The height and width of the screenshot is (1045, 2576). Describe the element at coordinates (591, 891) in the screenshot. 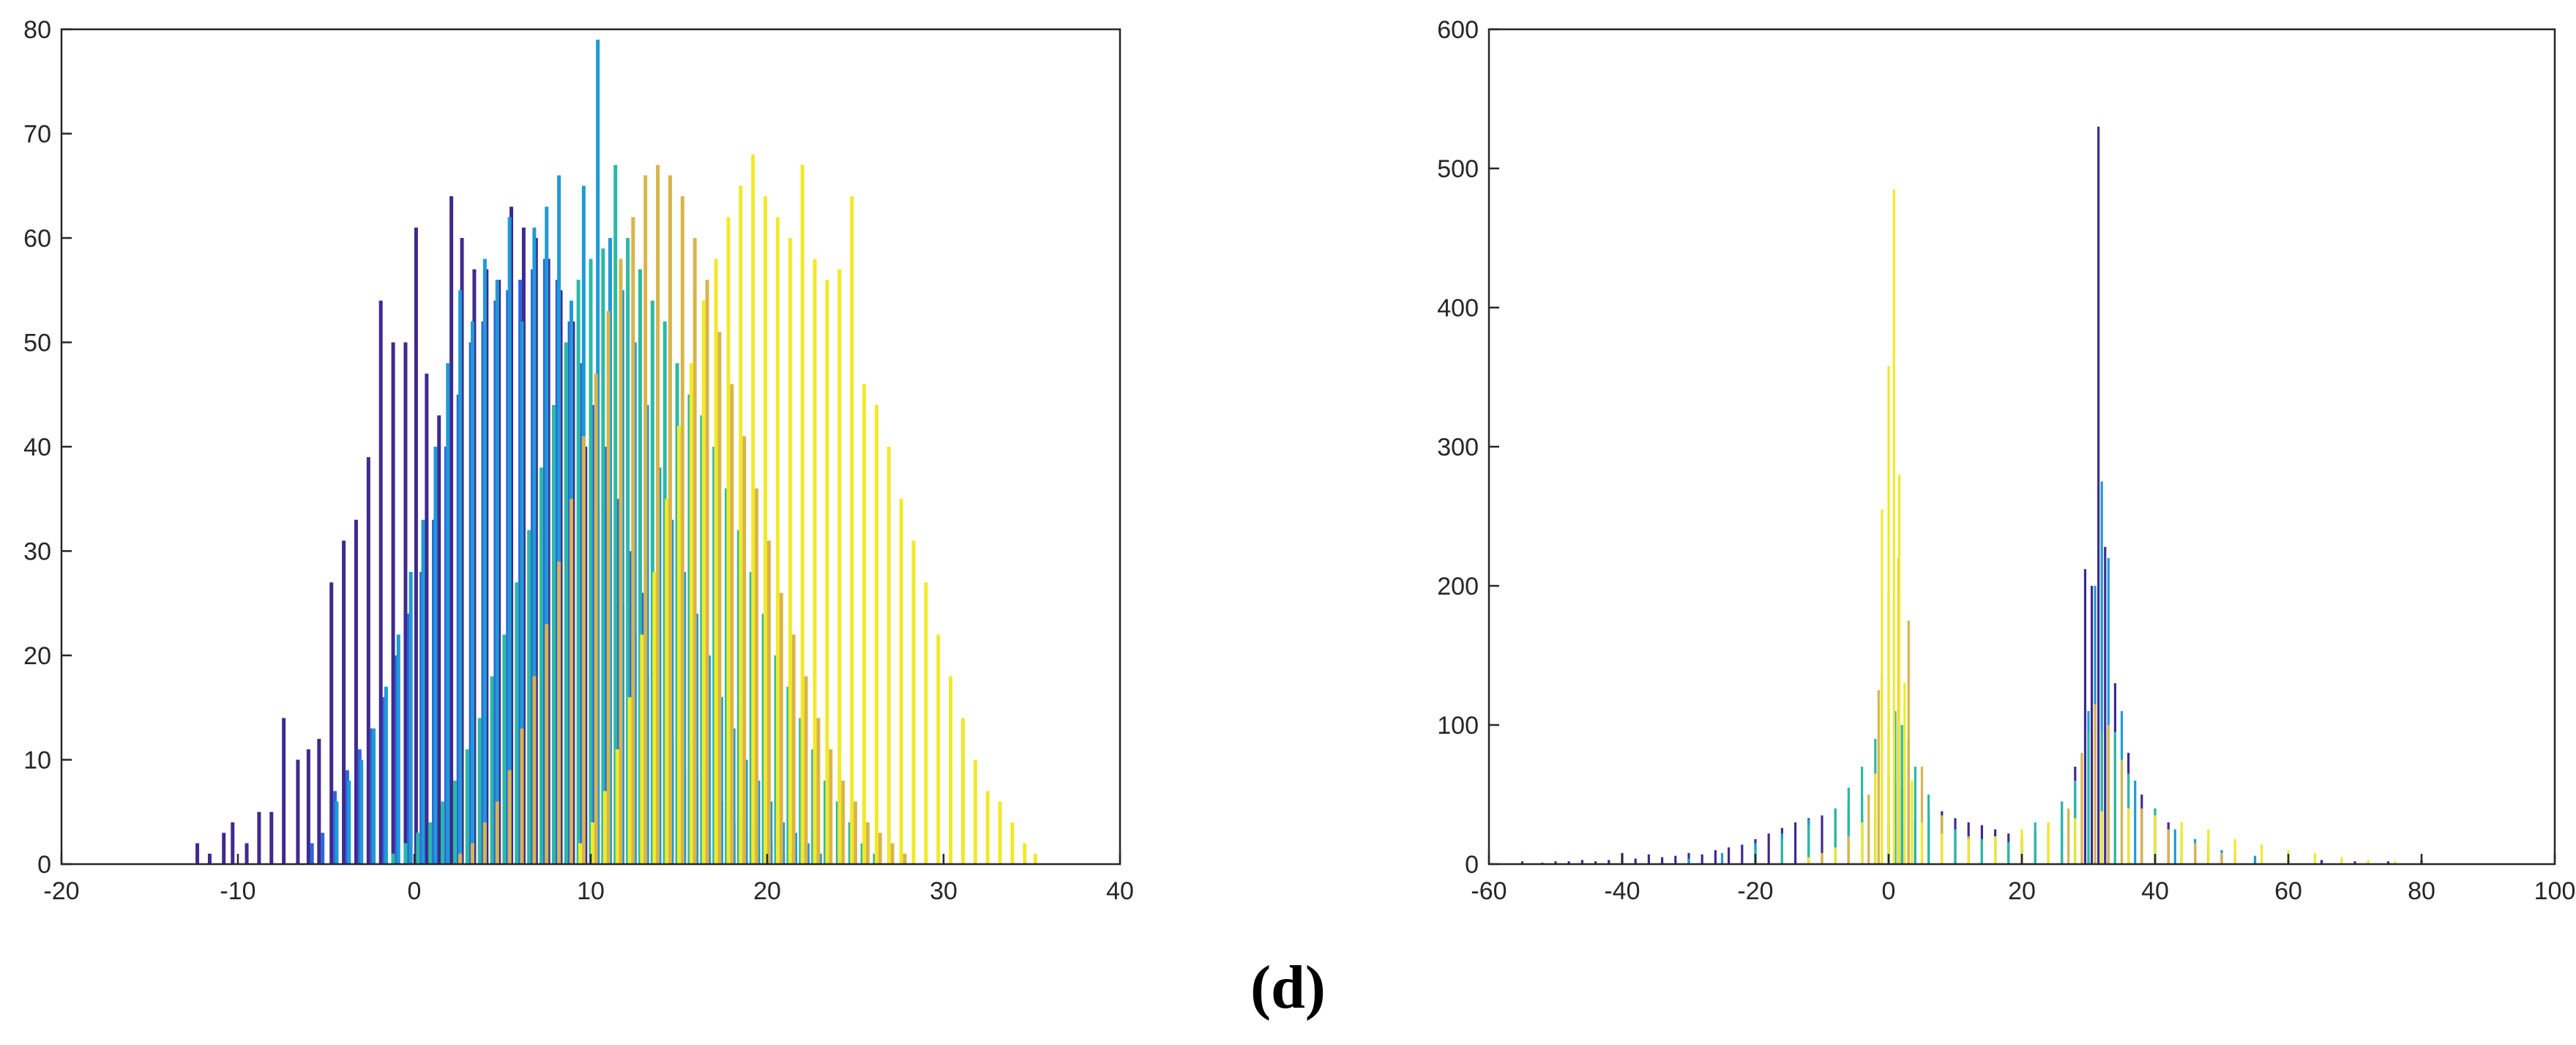

I see `x-tick-label: 10` at that location.